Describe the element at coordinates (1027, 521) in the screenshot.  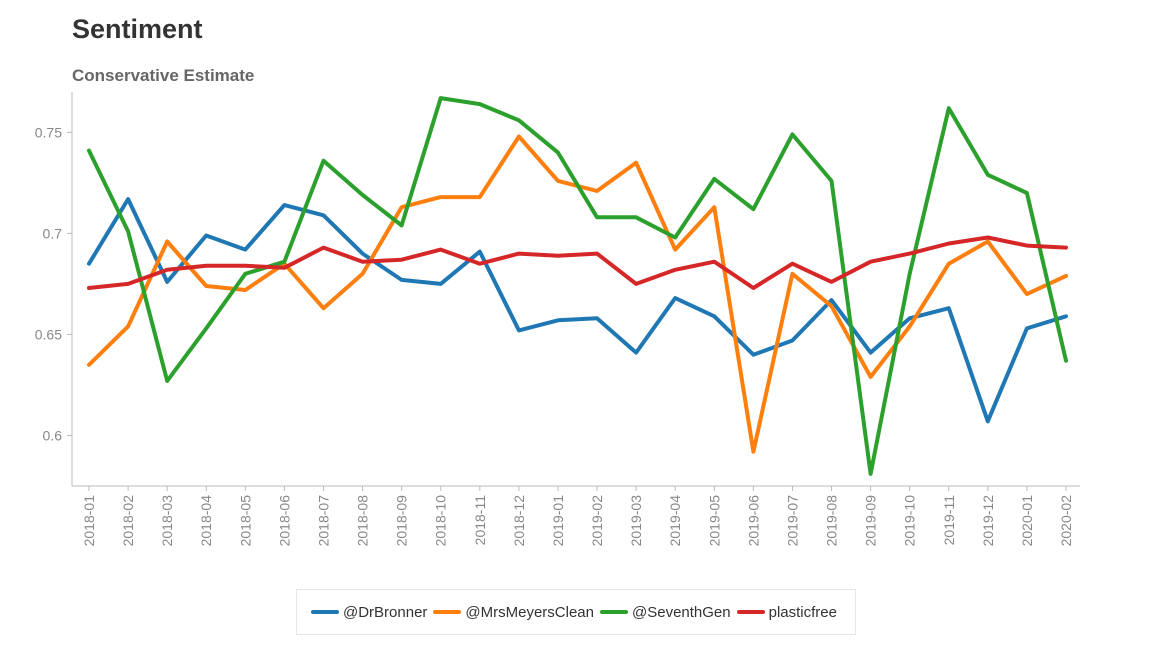
I see `x-tick-label: 2020-01` at that location.